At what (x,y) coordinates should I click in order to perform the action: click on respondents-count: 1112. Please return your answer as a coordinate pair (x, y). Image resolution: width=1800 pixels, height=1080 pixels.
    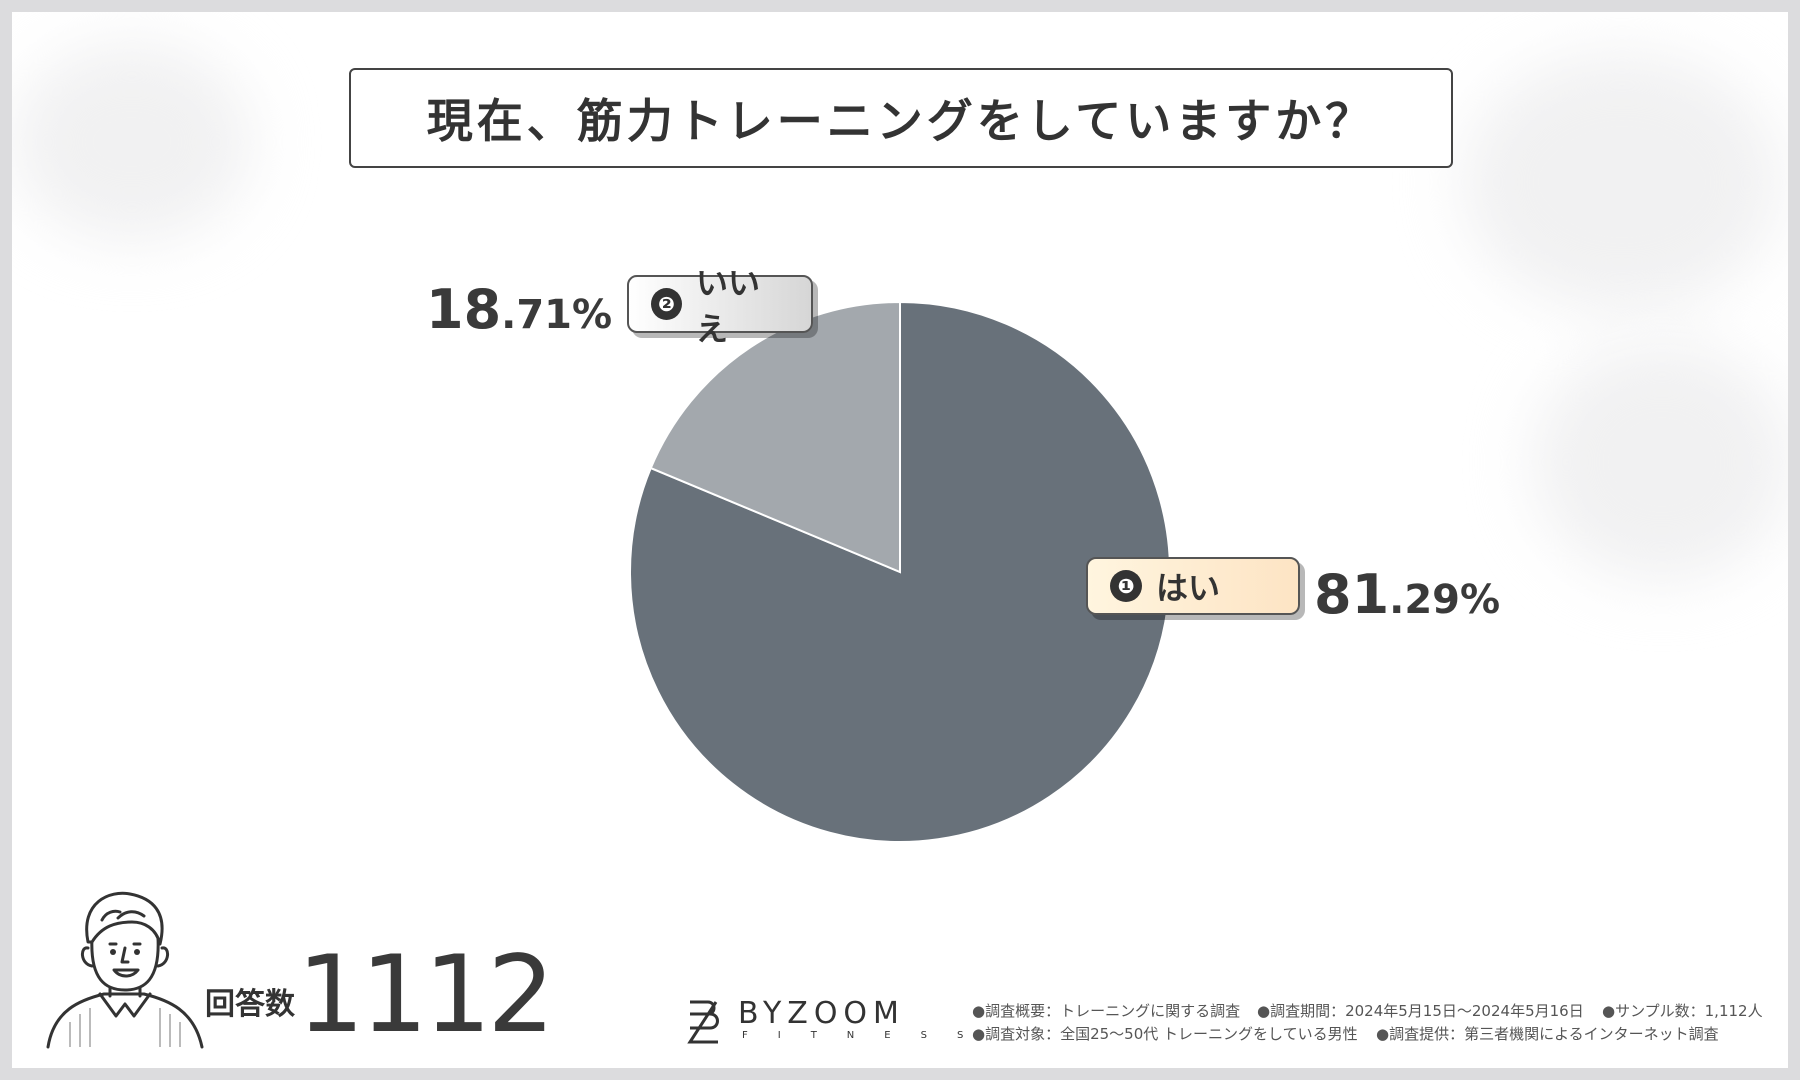
    Looking at the image, I should click on (426, 994).